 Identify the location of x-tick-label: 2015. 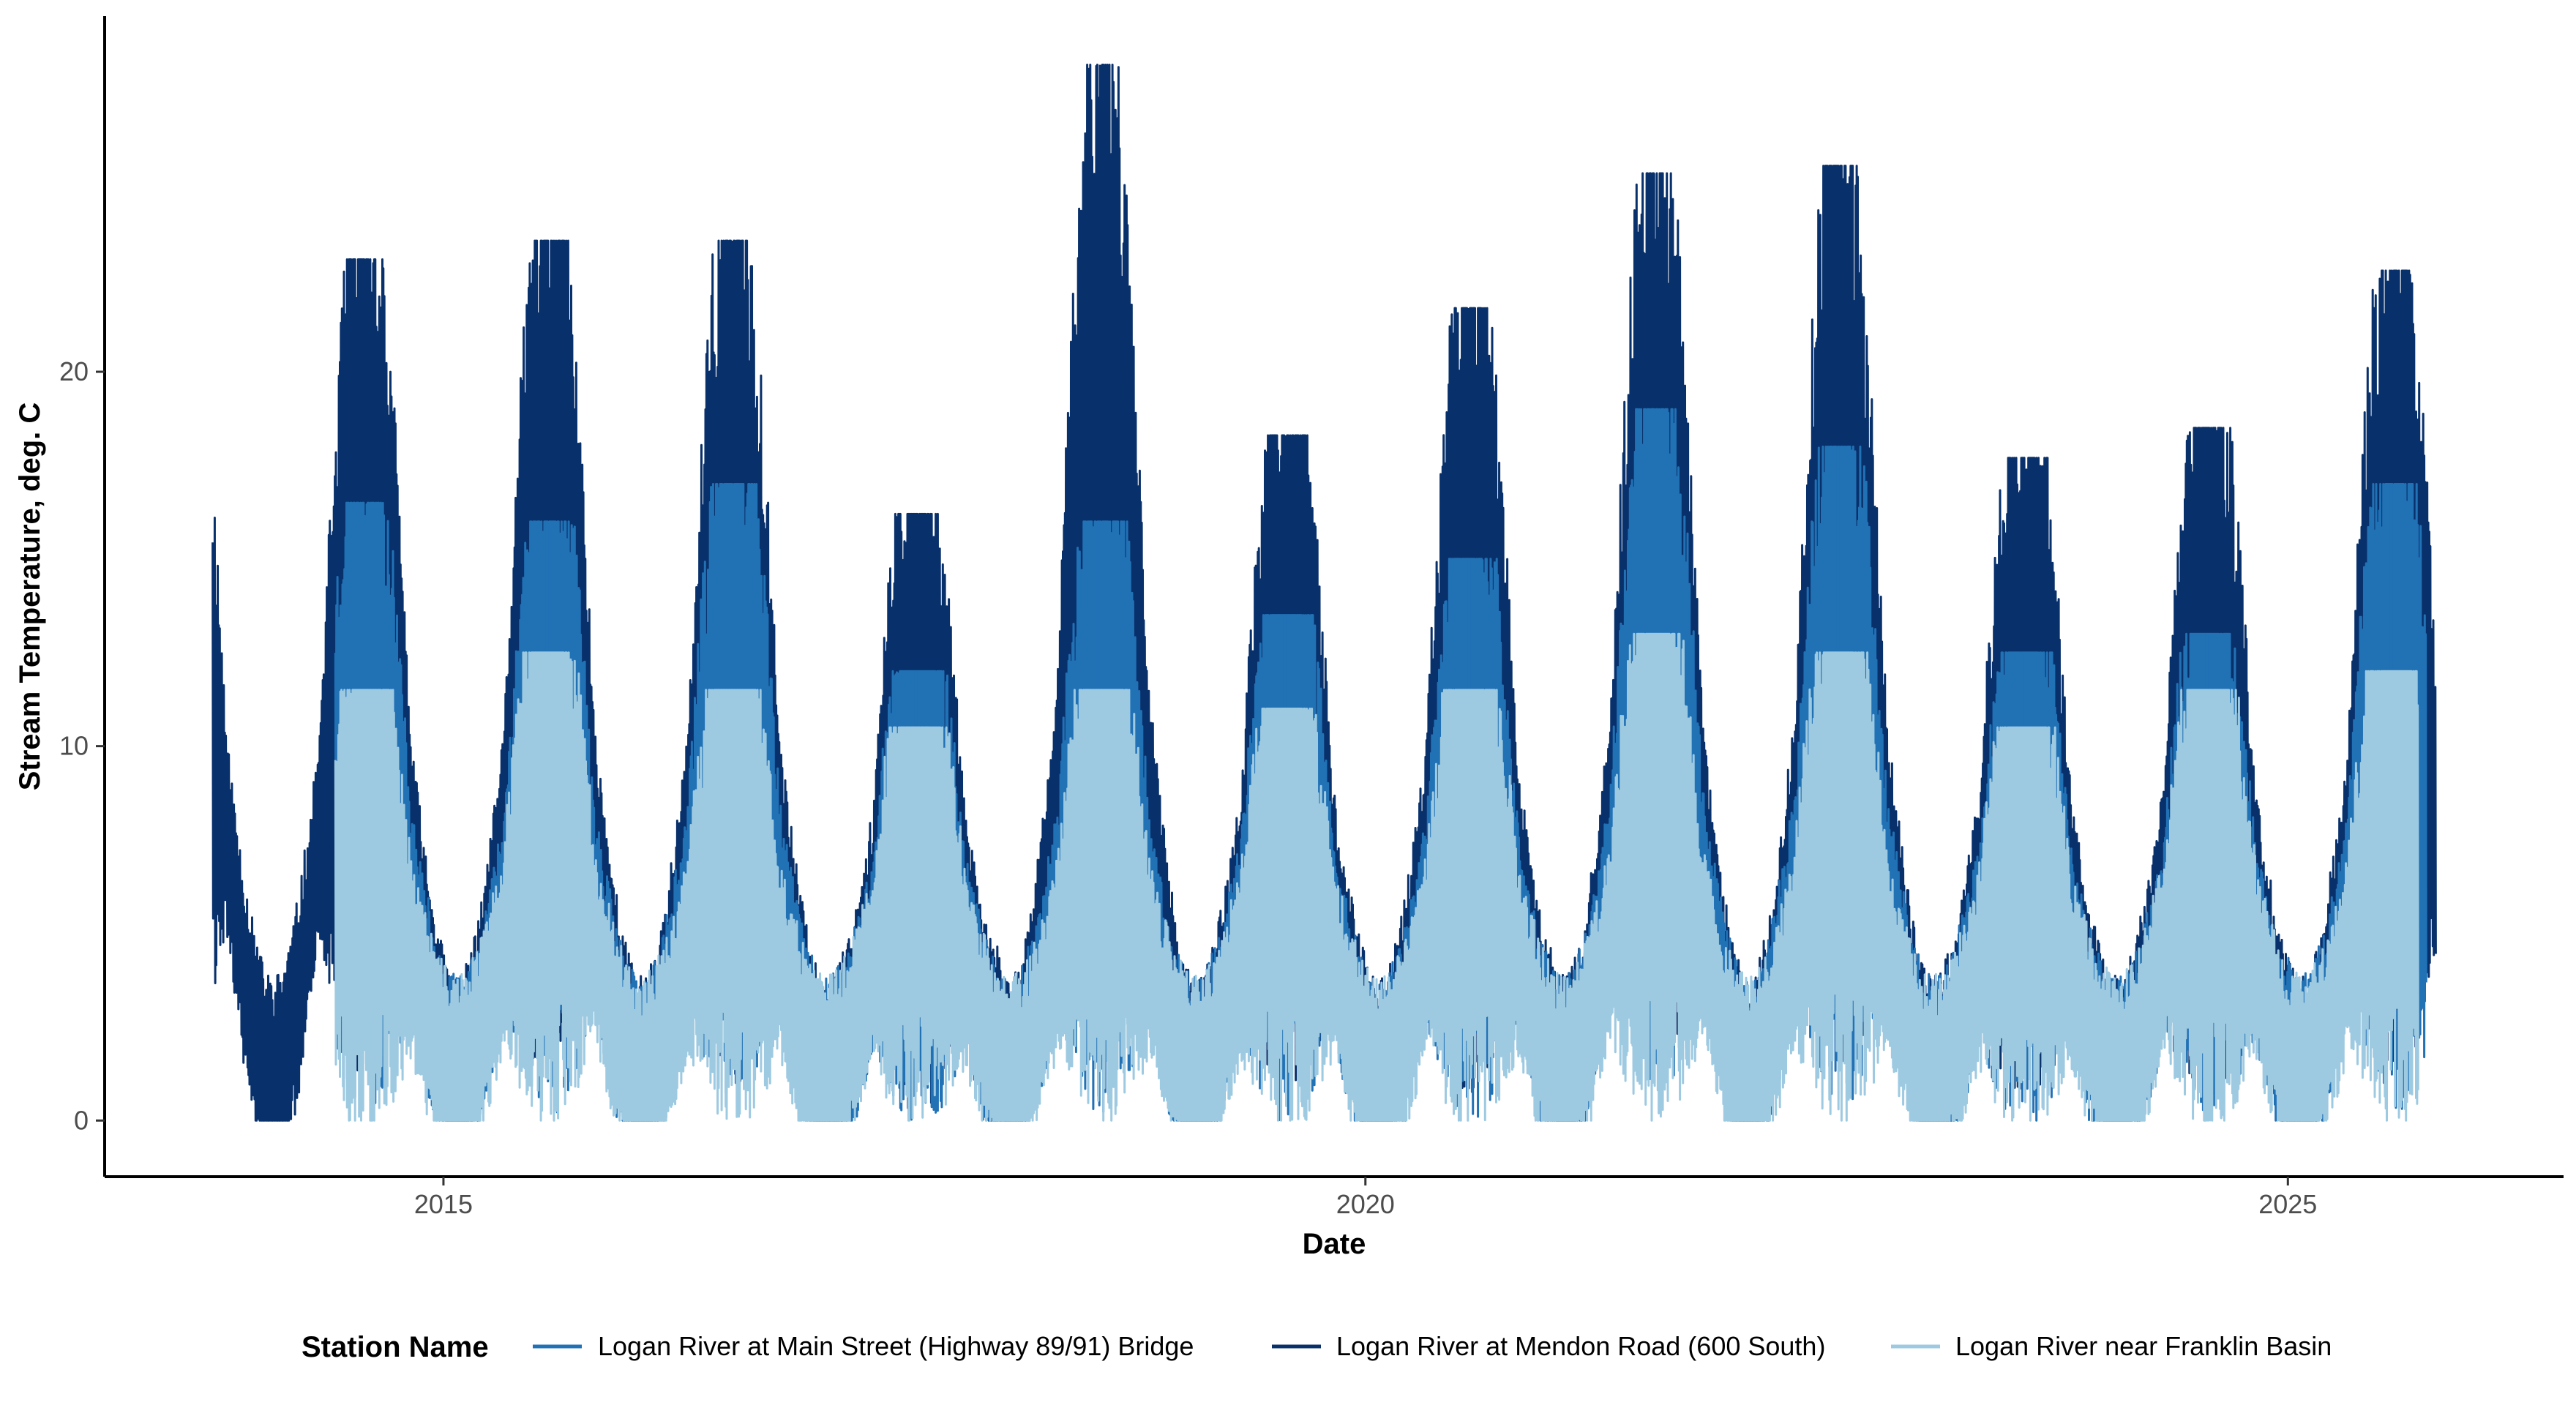
(443, 1204).